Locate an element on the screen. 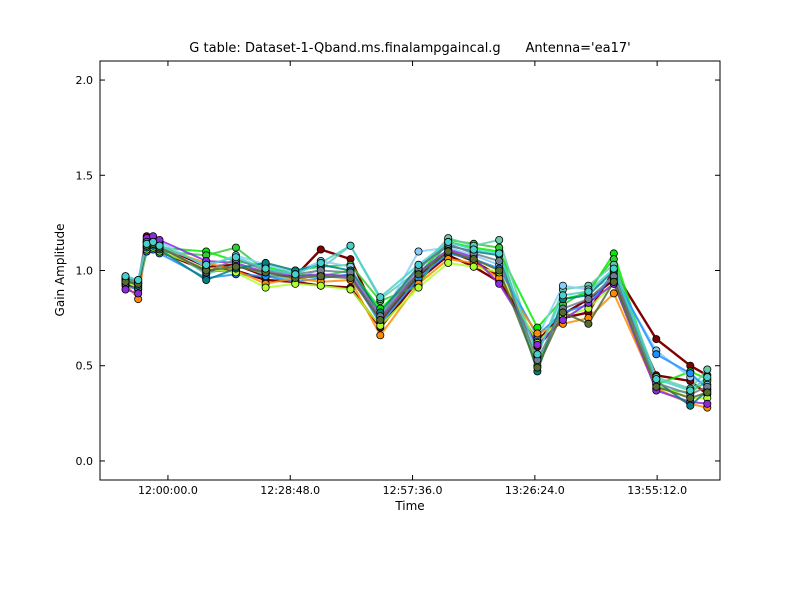 This screenshot has width=800, height=600. y-tick-label: 0.0 is located at coordinates (85, 461).